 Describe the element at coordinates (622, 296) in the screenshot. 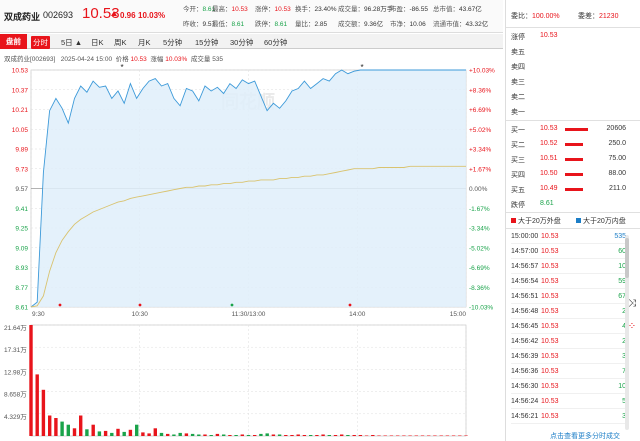

I see `tick-volume: 67` at that location.